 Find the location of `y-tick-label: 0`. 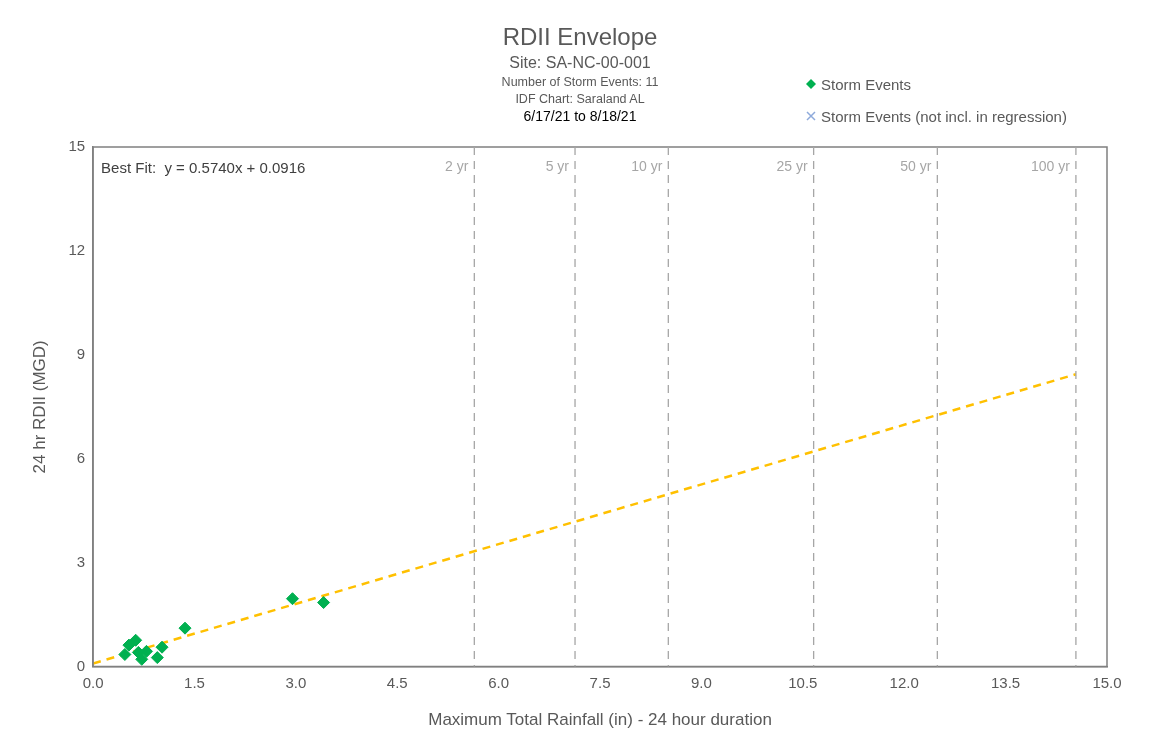

y-tick-label: 0 is located at coordinates (81, 665).